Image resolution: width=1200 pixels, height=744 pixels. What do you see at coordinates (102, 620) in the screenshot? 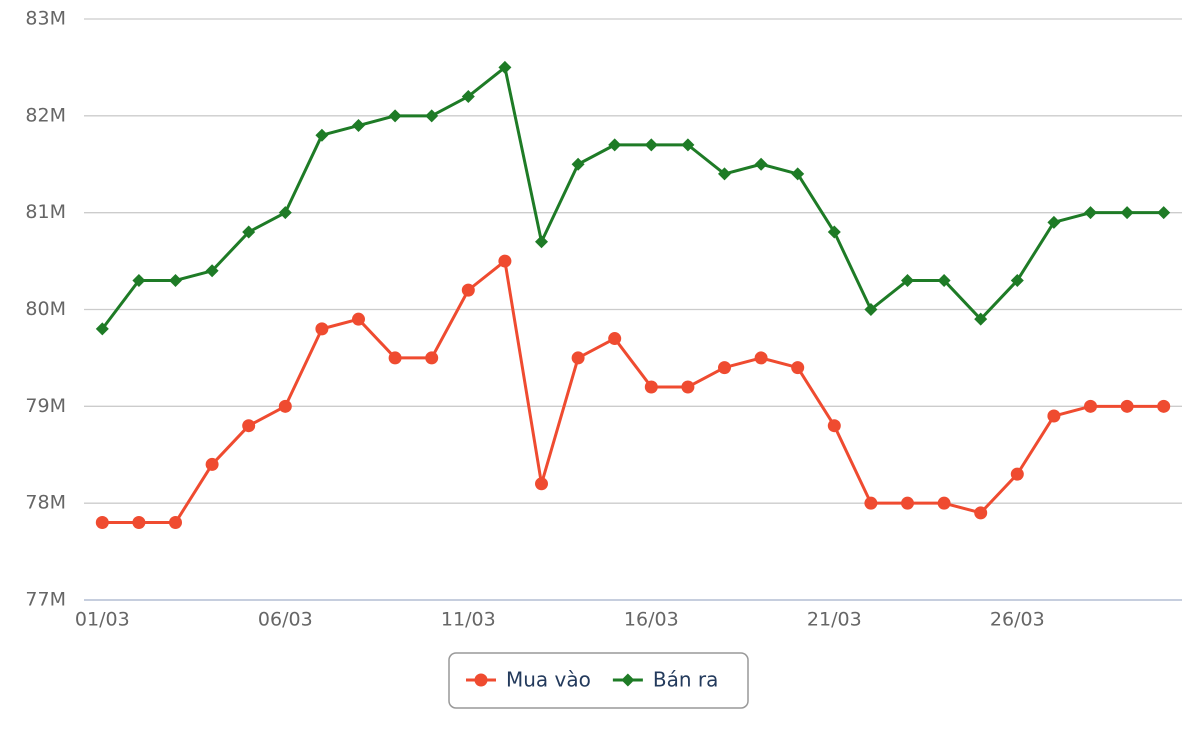
I see `x-tick-label: 01/03` at bounding box center [102, 620].